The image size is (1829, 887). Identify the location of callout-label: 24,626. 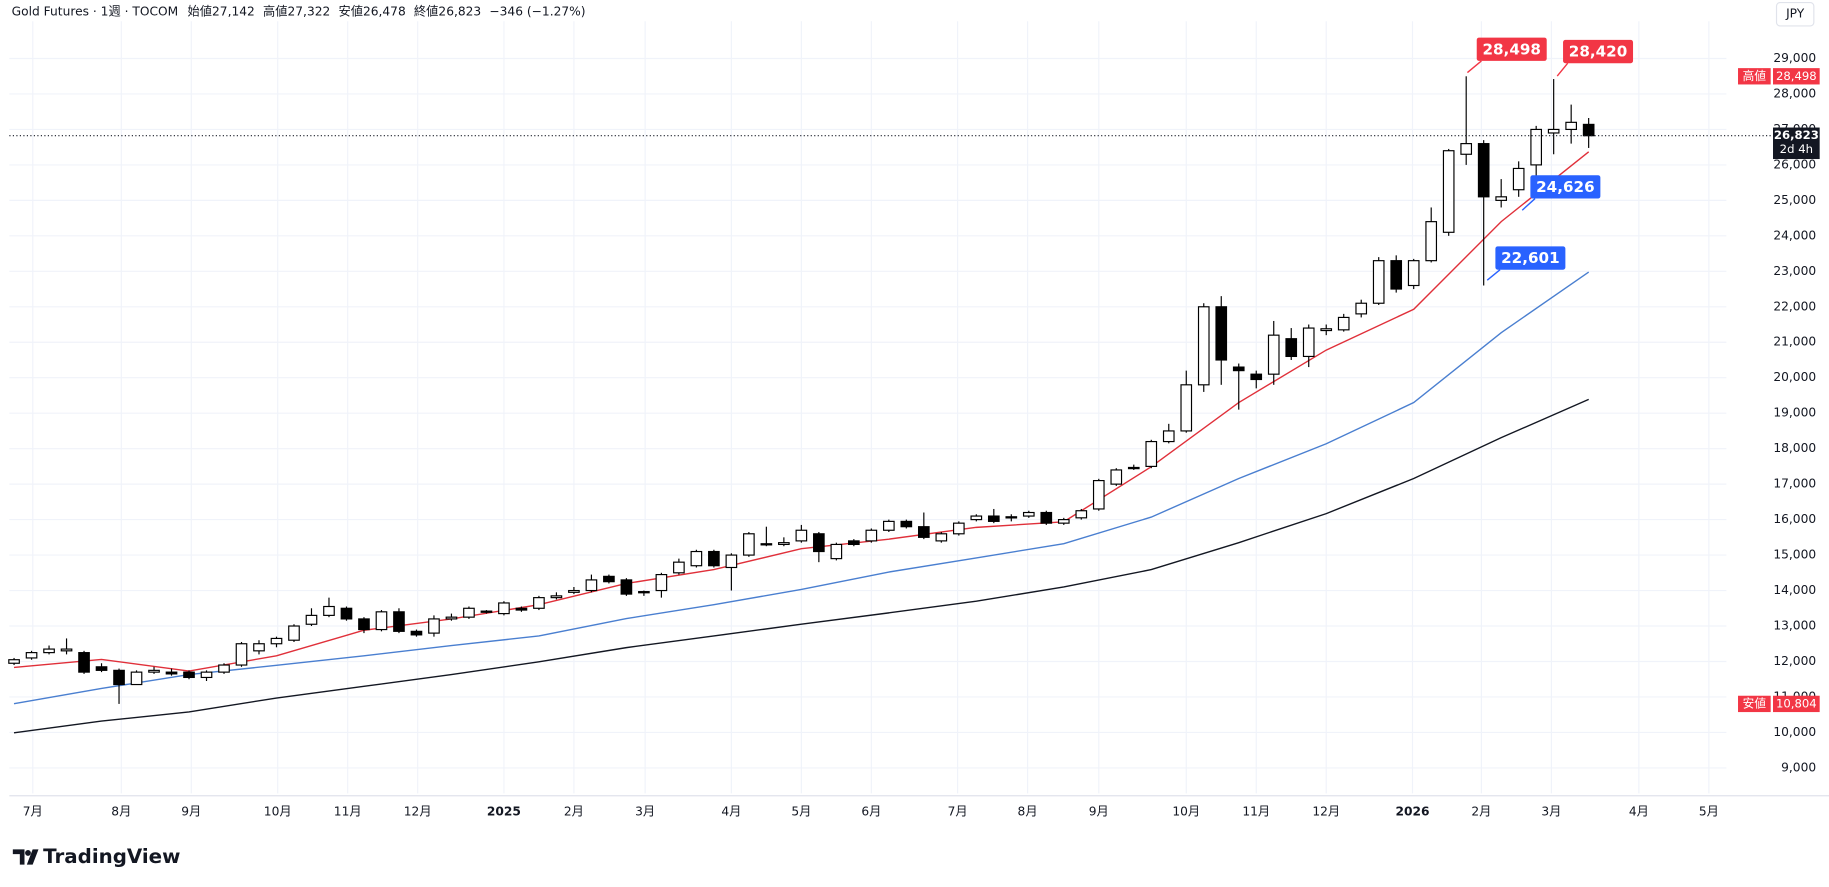
(1565, 187).